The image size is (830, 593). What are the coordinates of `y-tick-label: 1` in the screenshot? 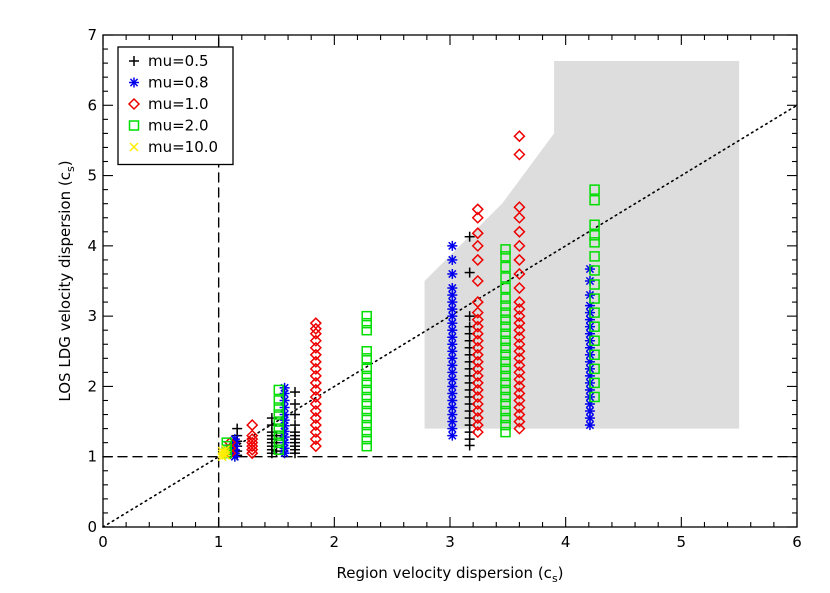 It's located at (92, 457).